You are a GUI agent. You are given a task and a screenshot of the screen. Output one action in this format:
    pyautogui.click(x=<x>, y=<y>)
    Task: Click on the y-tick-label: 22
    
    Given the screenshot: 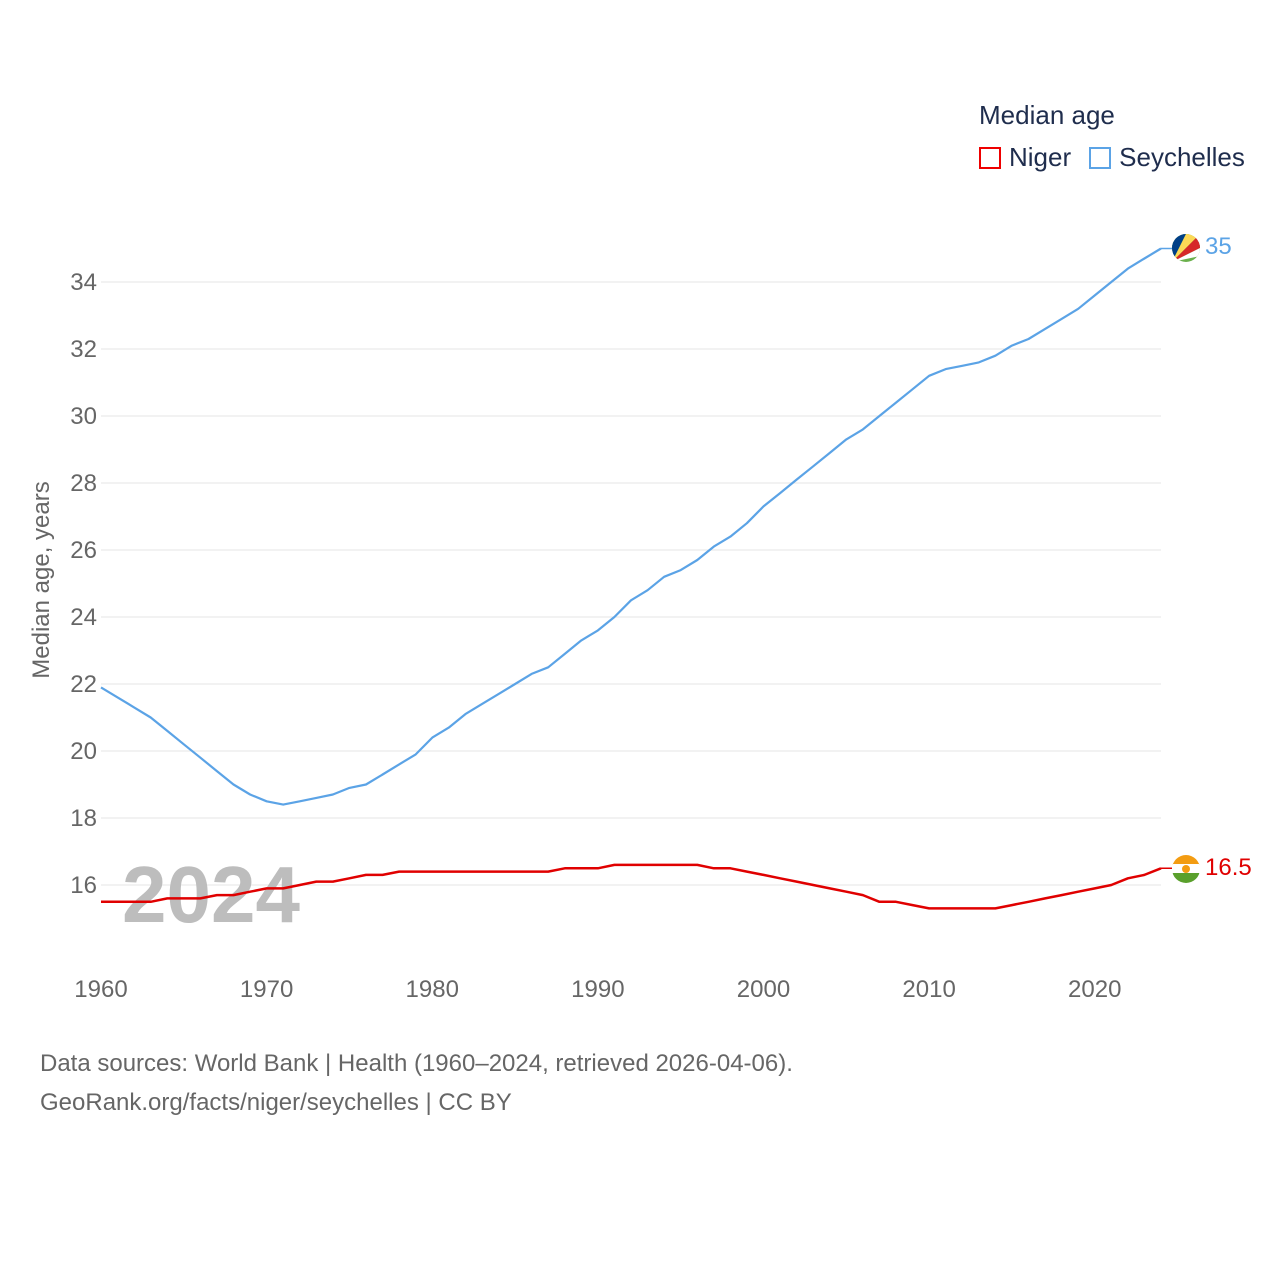 What is the action you would take?
    pyautogui.click(x=83, y=684)
    